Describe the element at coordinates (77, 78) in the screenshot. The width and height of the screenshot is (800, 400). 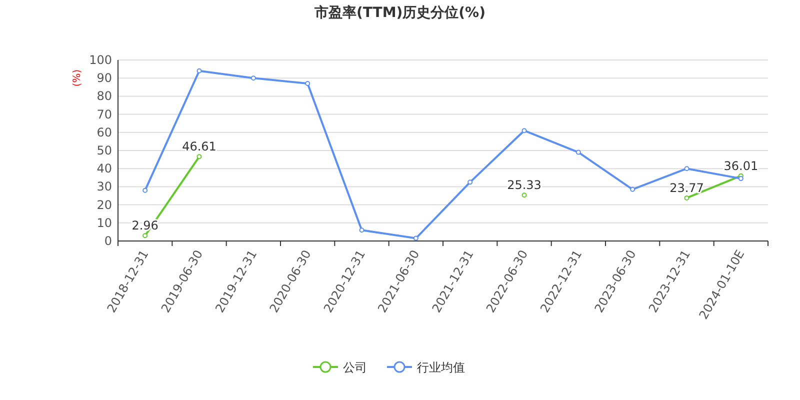
I see `y-axis-title: (%)` at that location.